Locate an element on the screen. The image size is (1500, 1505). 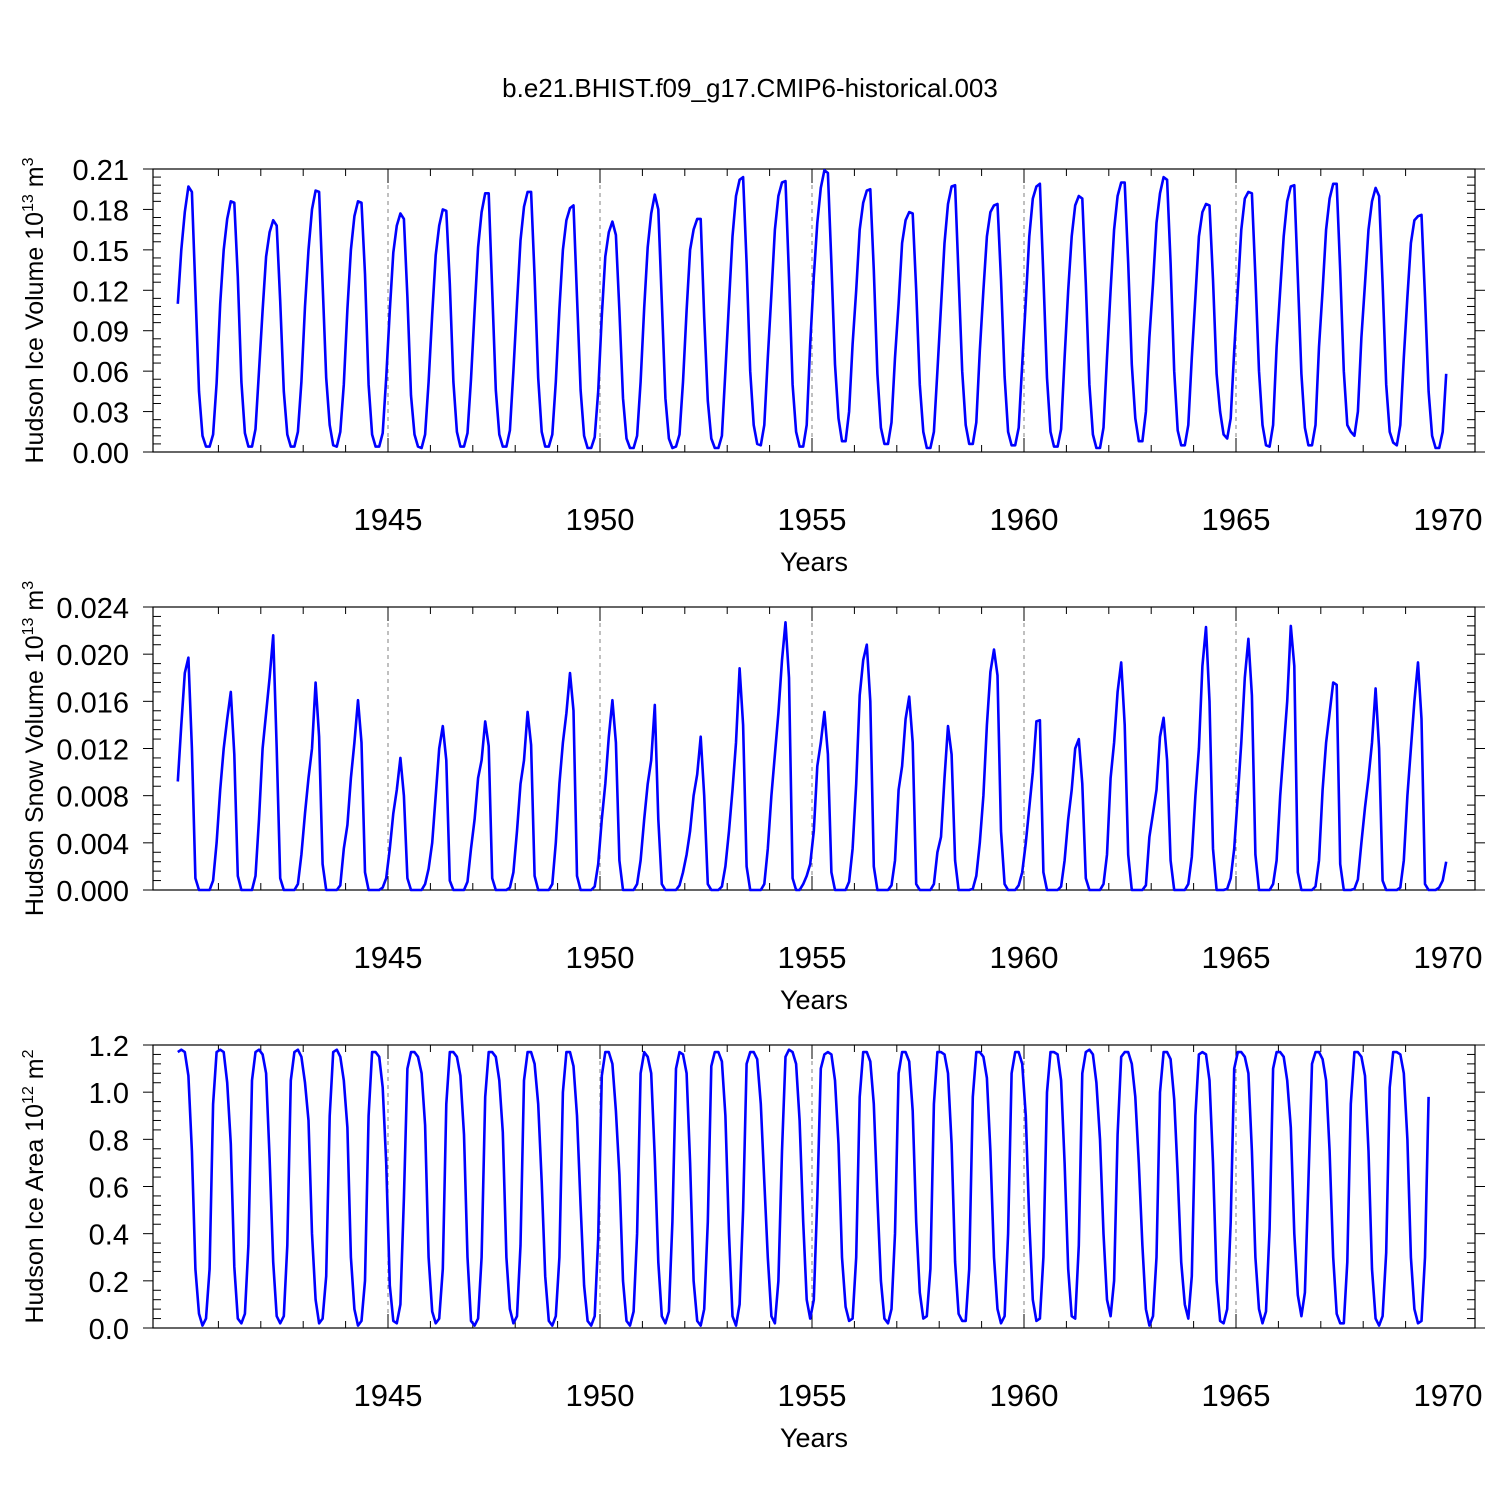
y-tick-label: 0.2 is located at coordinates (109, 1283).